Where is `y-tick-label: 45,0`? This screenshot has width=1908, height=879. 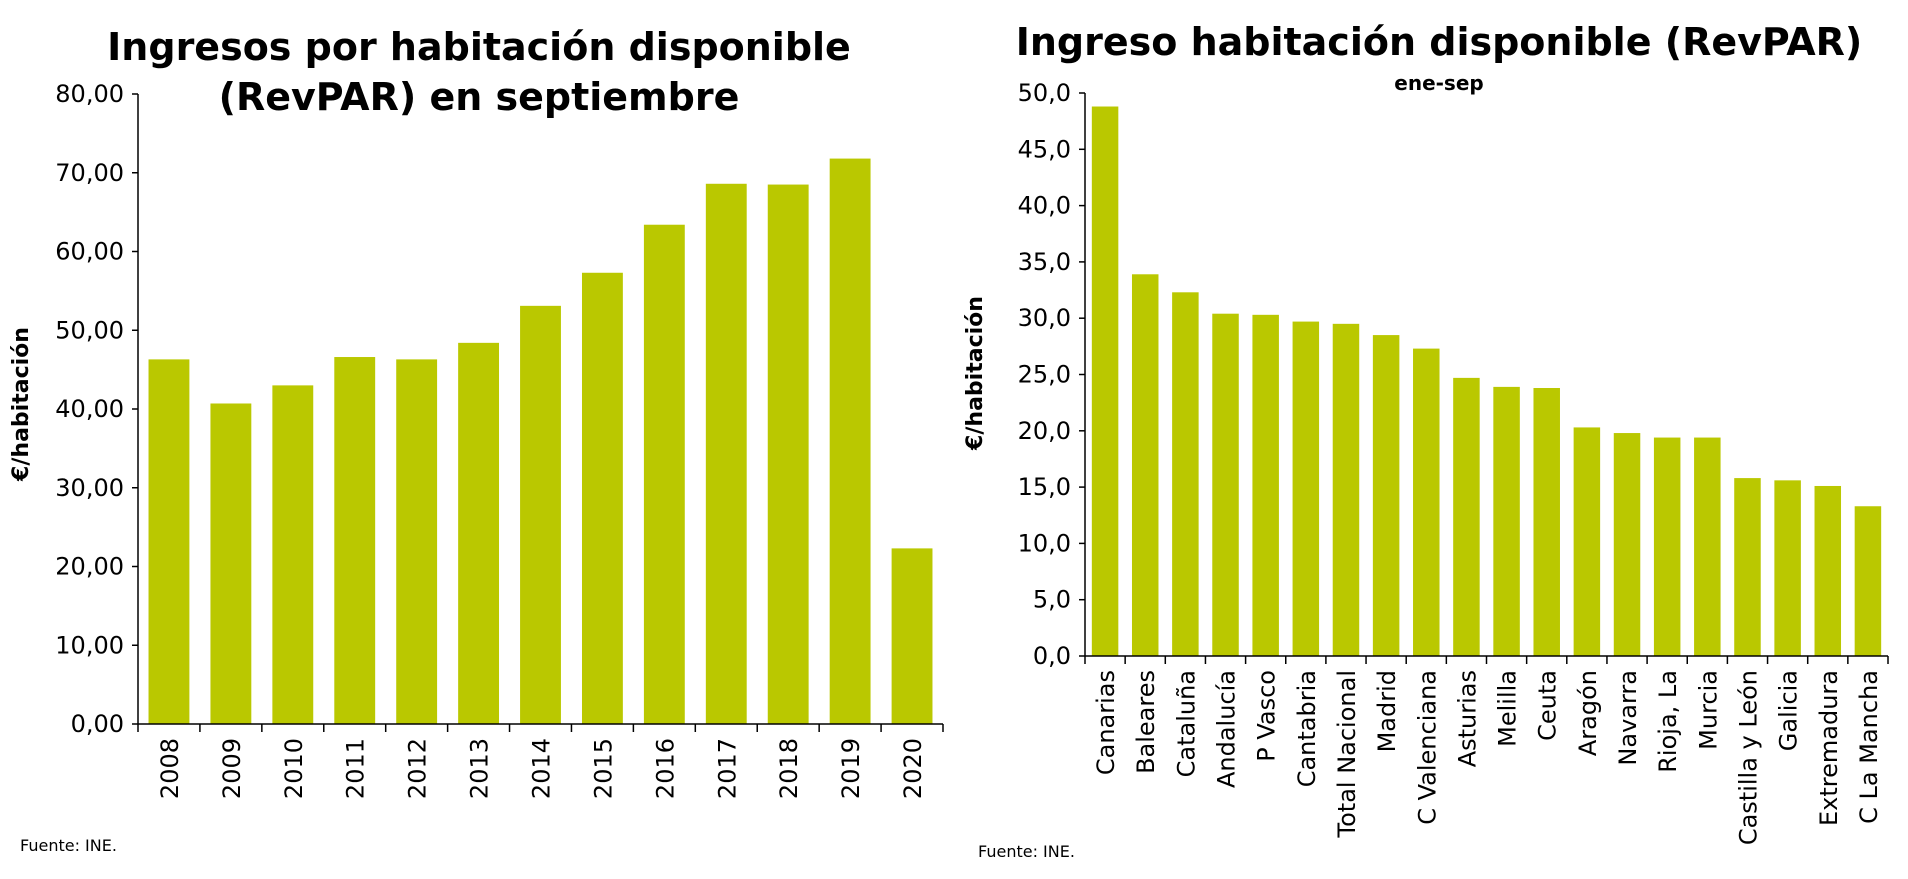 y-tick-label: 45,0 is located at coordinates (1044, 149).